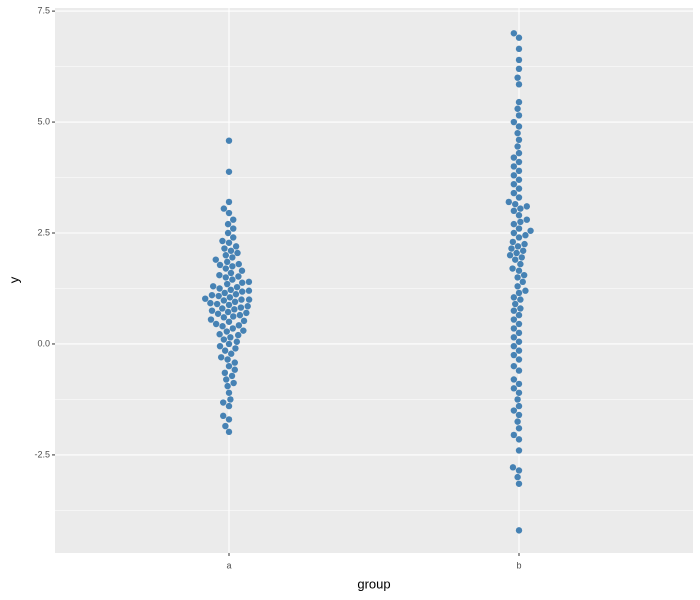 The width and height of the screenshot is (700, 600). Describe the element at coordinates (373, 583) in the screenshot. I see `x-axis-title: group` at that location.